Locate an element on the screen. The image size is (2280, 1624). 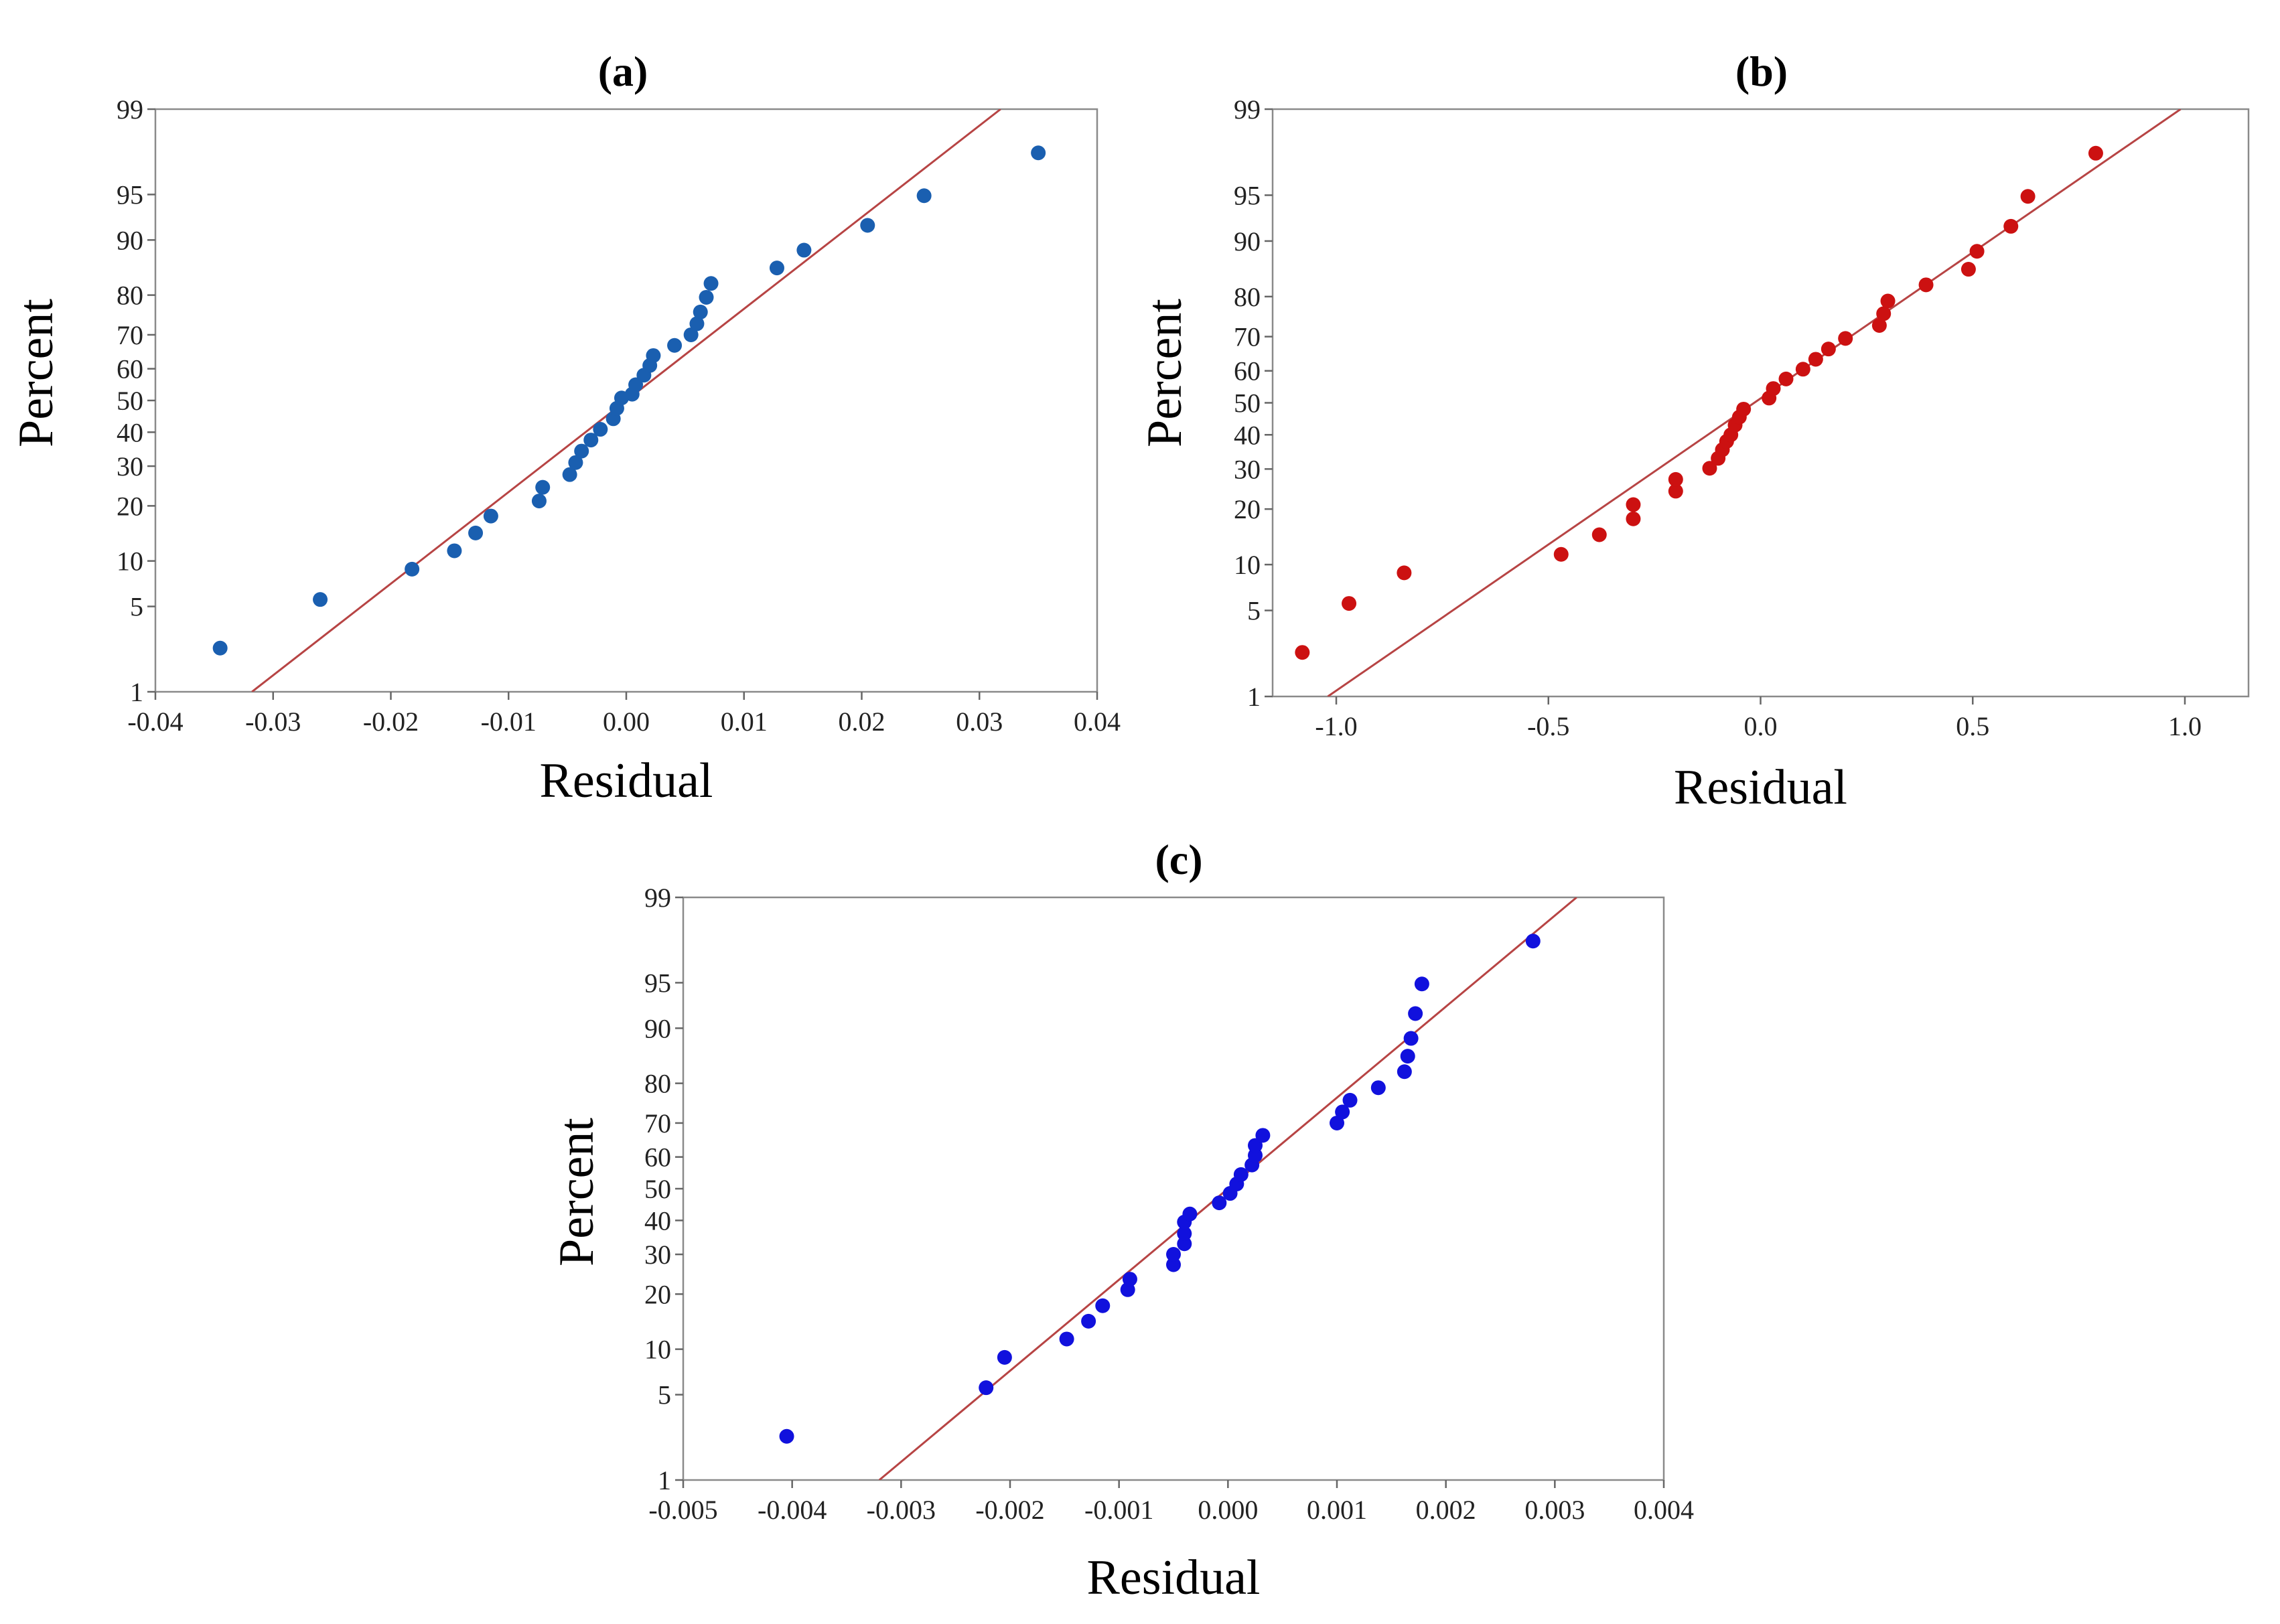
x-tick-label: -0.01 is located at coordinates (509, 722).